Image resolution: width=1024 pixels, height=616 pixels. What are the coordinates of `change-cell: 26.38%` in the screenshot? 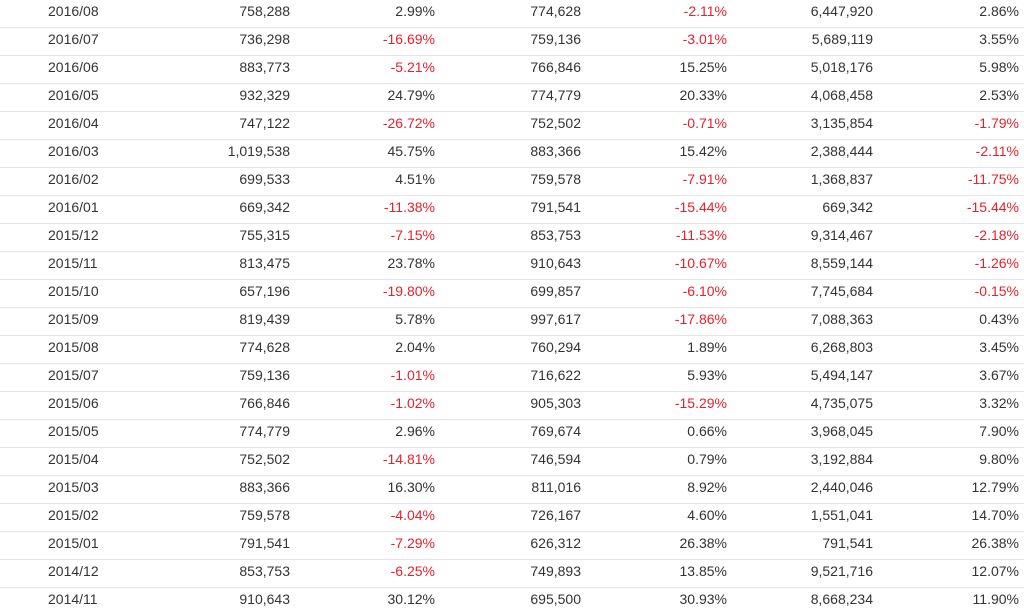 It's located at (995, 543).